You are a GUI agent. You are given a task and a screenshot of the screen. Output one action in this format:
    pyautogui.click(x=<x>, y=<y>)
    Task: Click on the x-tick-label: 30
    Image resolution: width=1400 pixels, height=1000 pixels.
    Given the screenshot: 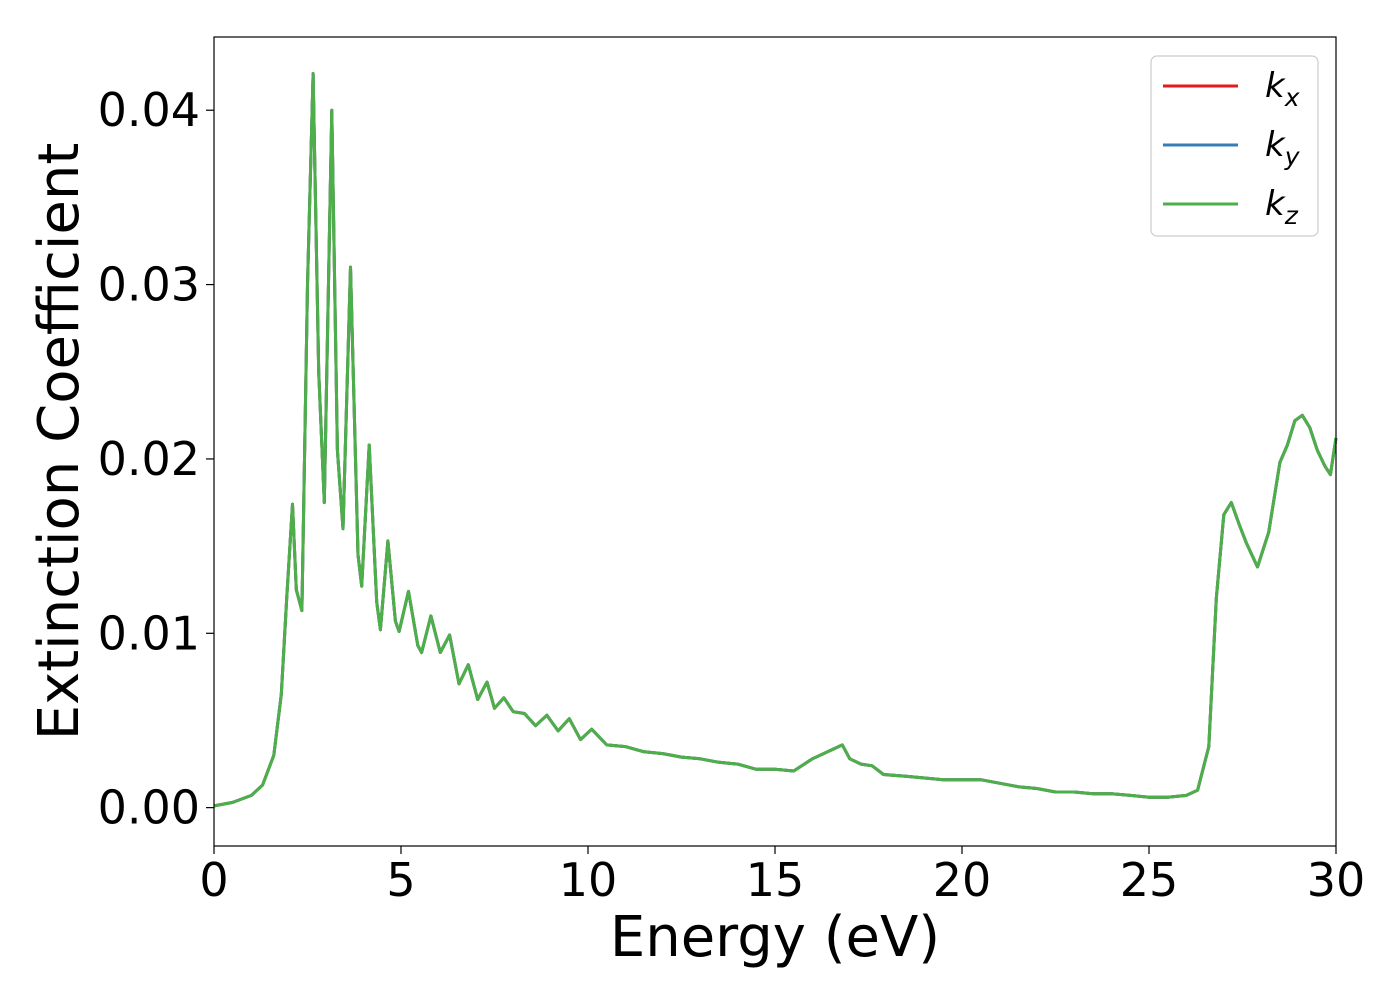 What is the action you would take?
    pyautogui.click(x=1336, y=880)
    